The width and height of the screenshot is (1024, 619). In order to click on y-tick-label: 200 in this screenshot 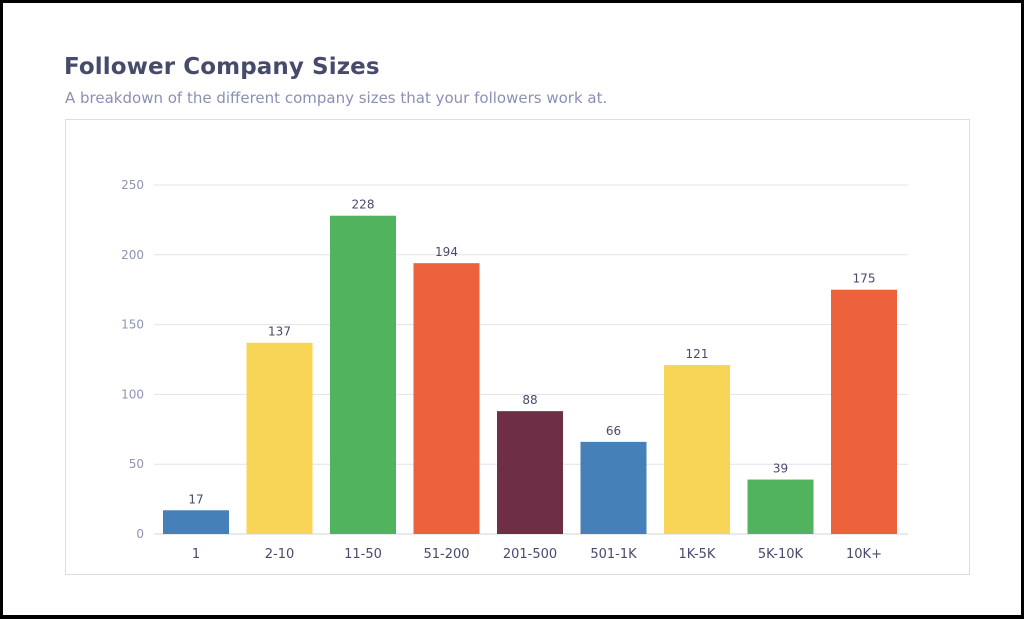, I will do `click(132, 255)`.